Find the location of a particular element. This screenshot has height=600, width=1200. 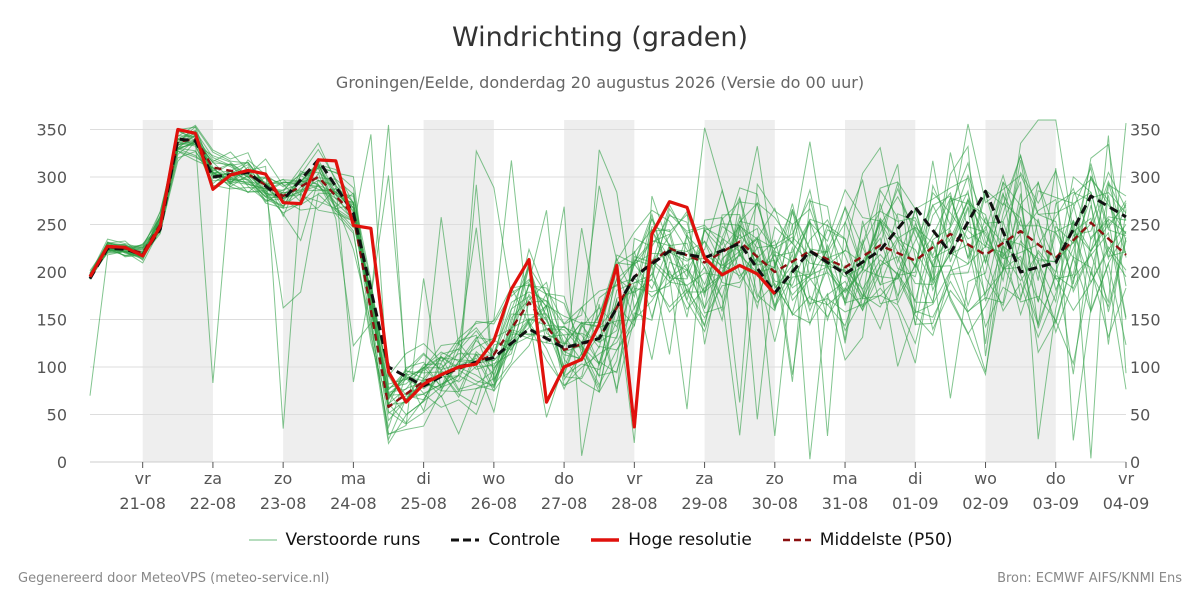

x-tick-date-2: 23-08 is located at coordinates (283, 503).